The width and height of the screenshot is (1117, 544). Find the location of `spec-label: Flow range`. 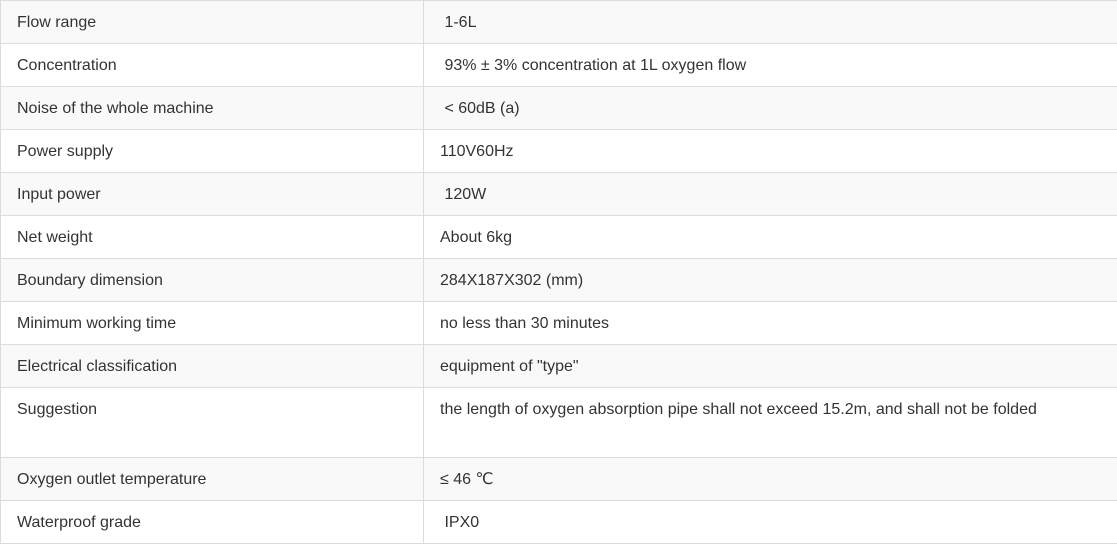

spec-label: Flow range is located at coordinates (212, 22).